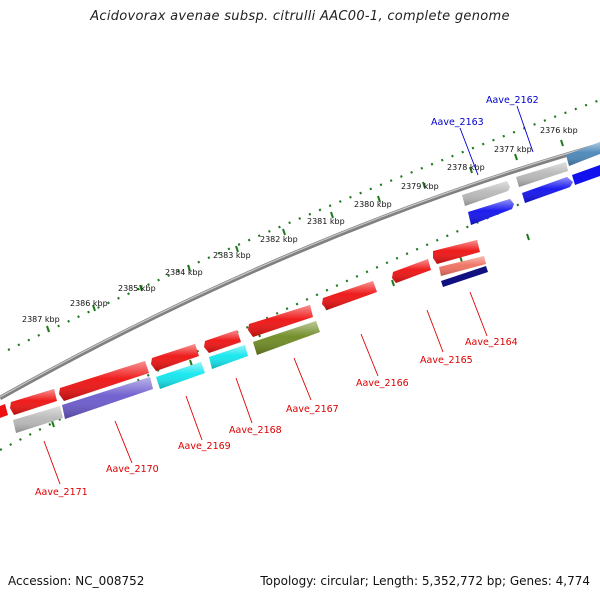 Image resolution: width=600 pixels, height=600 pixels. I want to click on gene-aave-2168-cyan, so click(228, 357).